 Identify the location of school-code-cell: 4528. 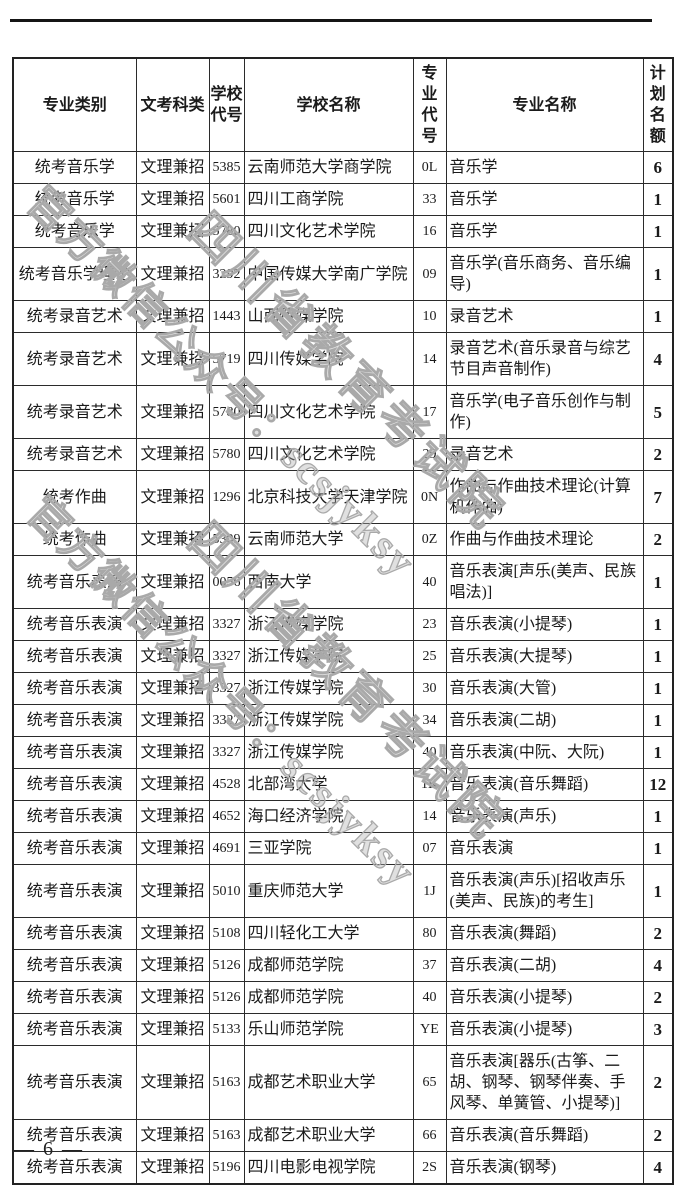
(226, 784).